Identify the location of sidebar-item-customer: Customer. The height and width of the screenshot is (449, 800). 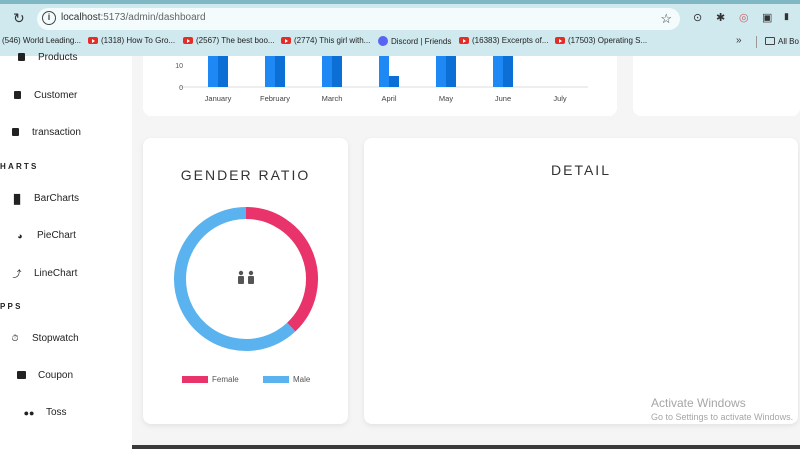
(43, 95).